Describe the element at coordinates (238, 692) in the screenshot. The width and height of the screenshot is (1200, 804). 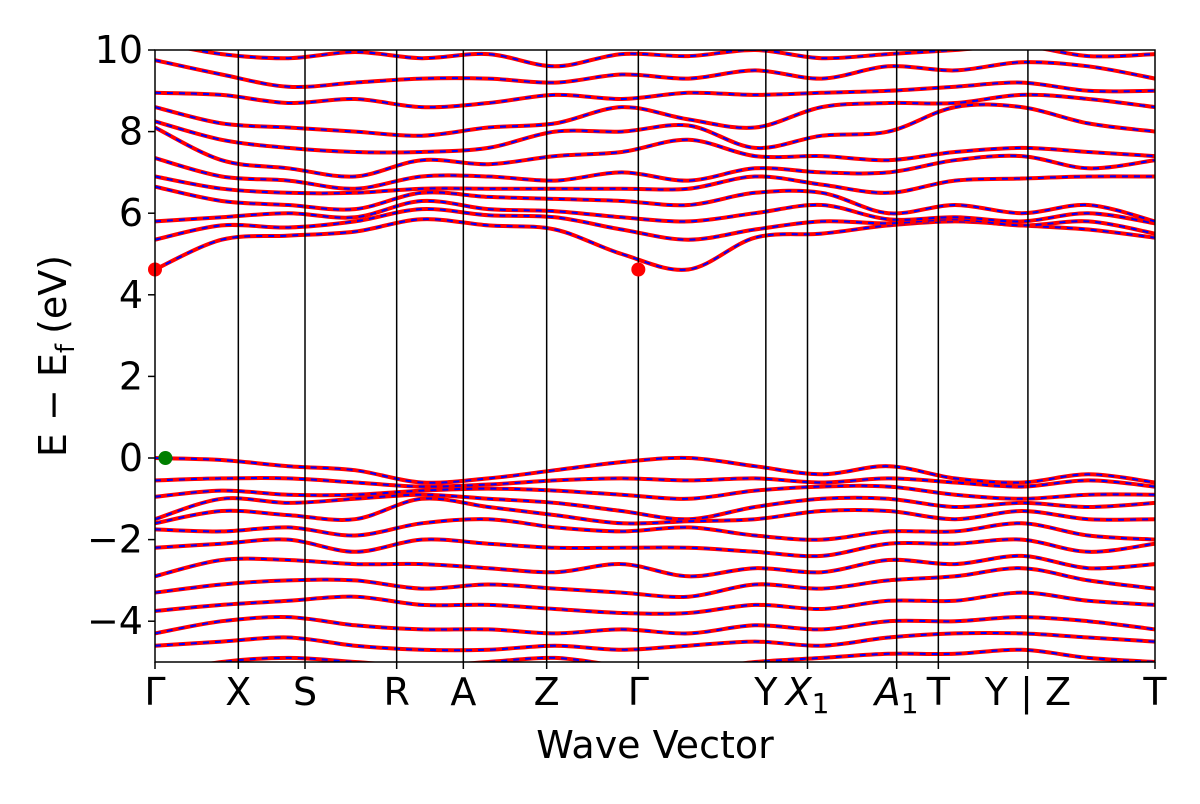
I see `x-tick-label-1: X` at that location.